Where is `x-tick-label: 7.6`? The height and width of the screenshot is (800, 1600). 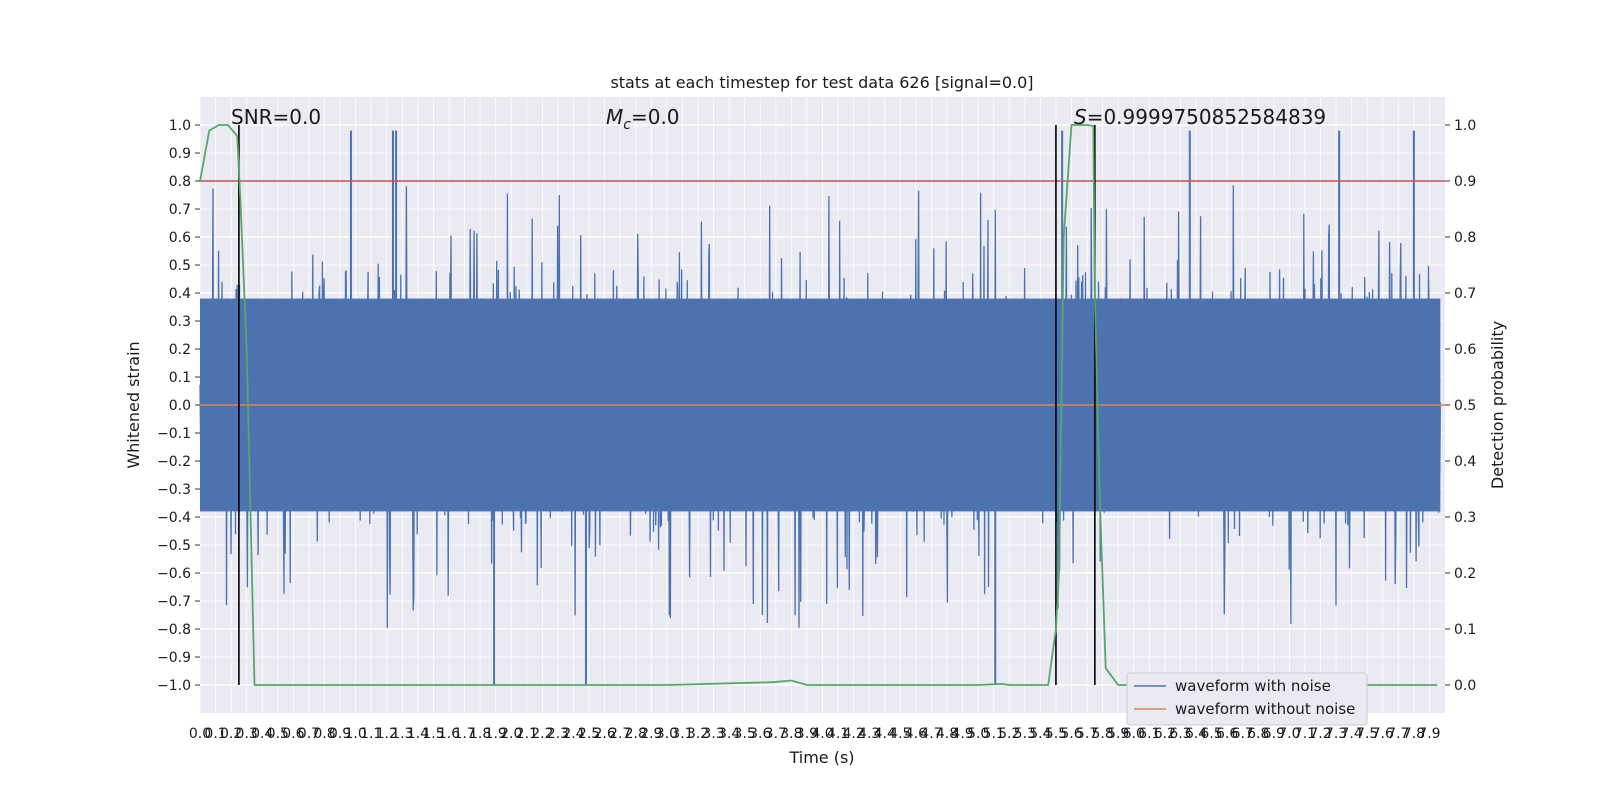
x-tick-label: 7.6 is located at coordinates (1383, 734).